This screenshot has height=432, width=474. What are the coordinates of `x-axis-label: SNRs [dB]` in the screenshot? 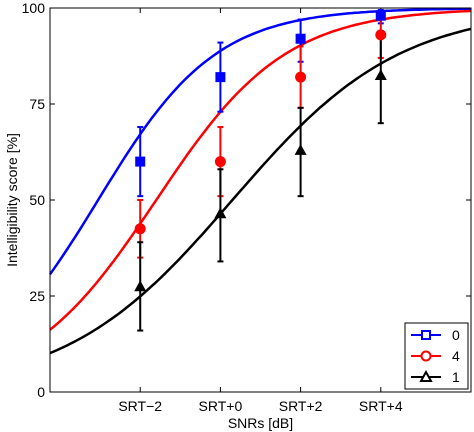 It's located at (260, 423).